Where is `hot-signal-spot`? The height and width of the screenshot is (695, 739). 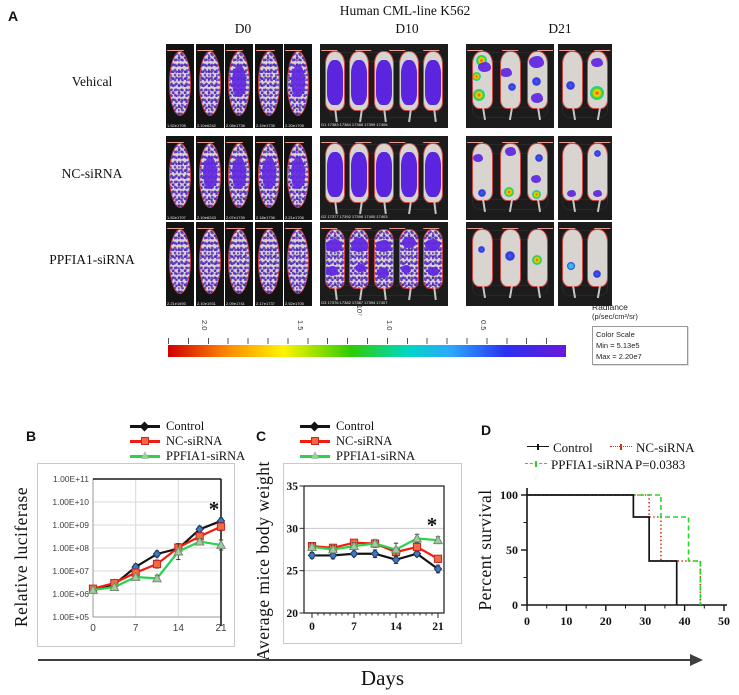 hot-signal-spot is located at coordinates (479, 94).